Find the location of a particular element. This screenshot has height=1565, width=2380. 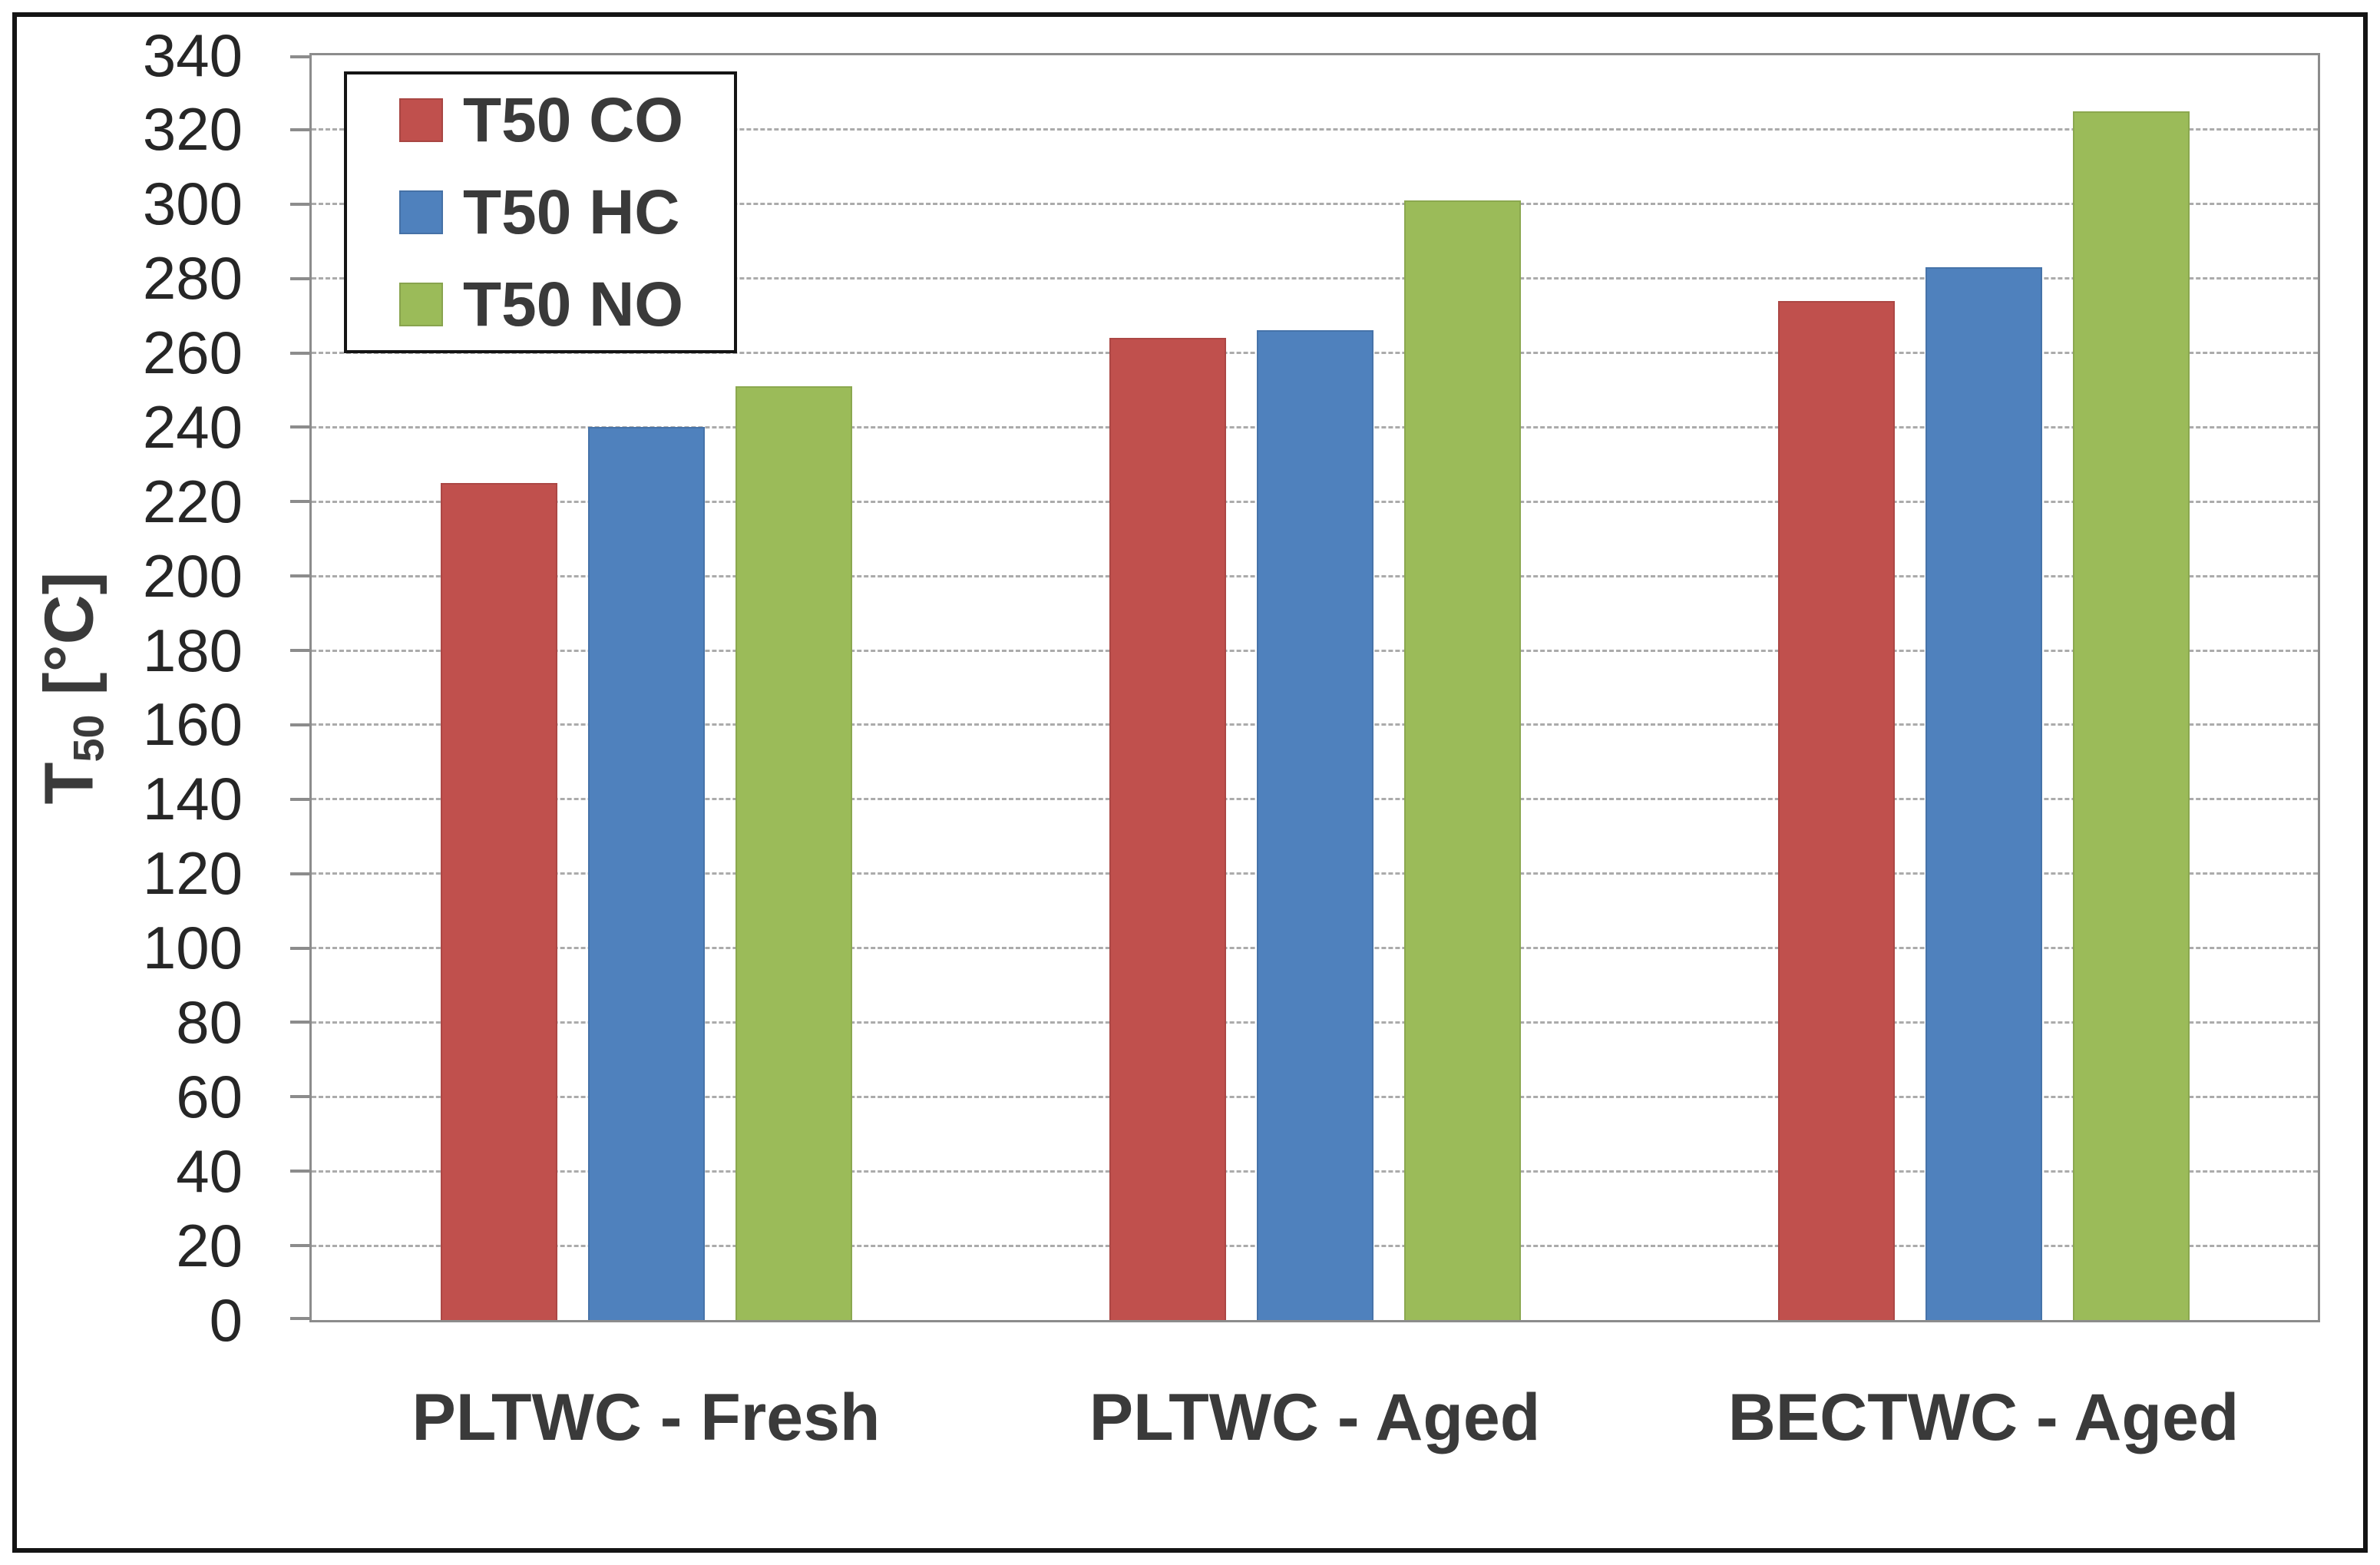

legend-item-t50-no: T50 NO is located at coordinates (566, 304).